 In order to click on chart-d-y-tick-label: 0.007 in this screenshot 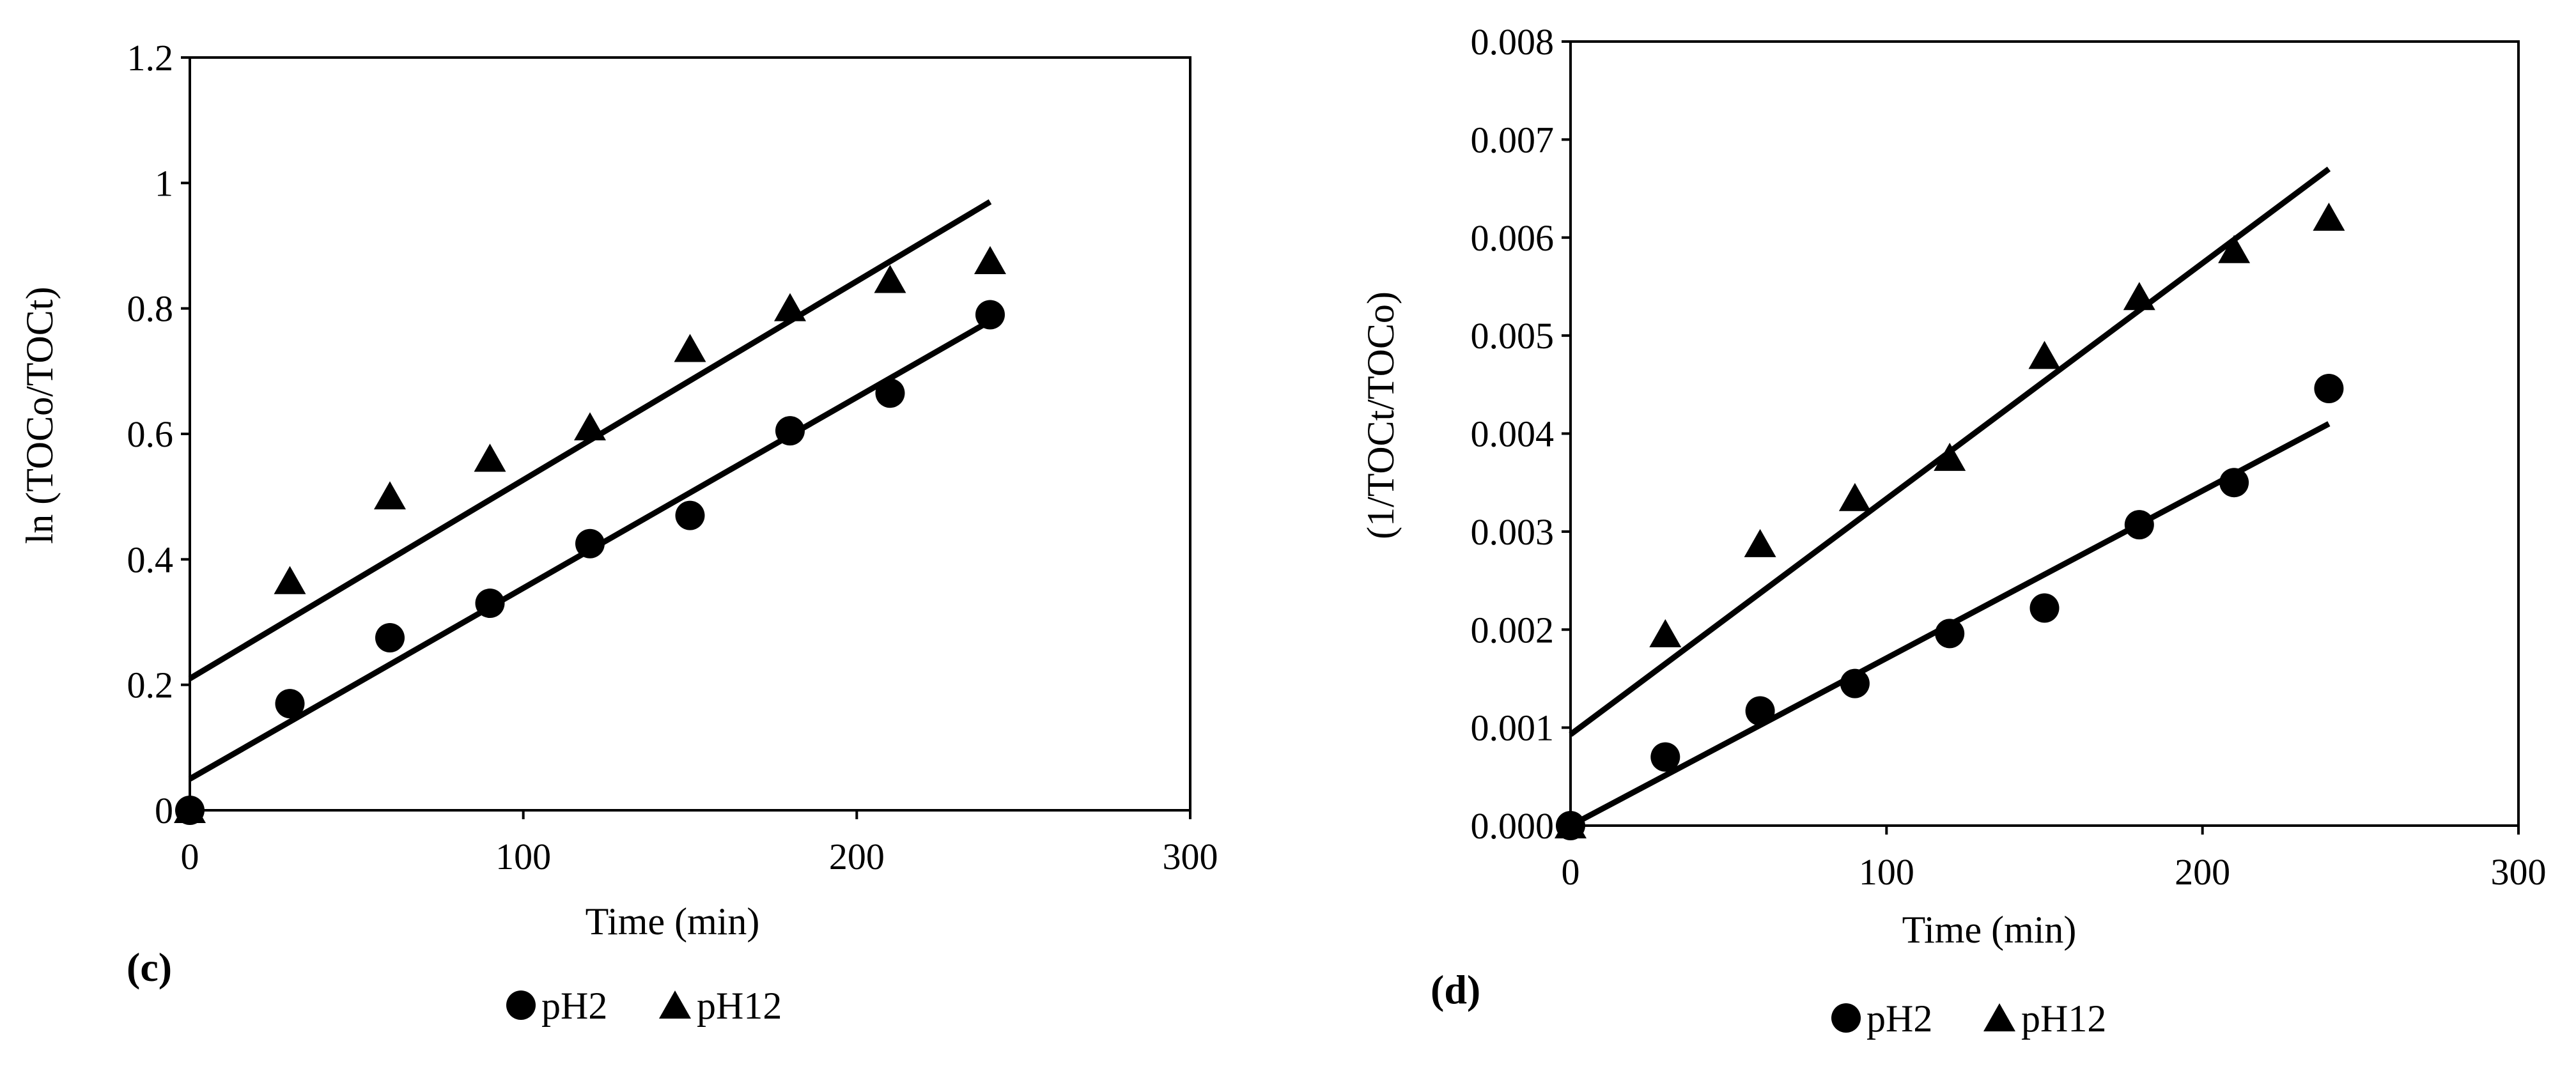, I will do `click(1513, 139)`.